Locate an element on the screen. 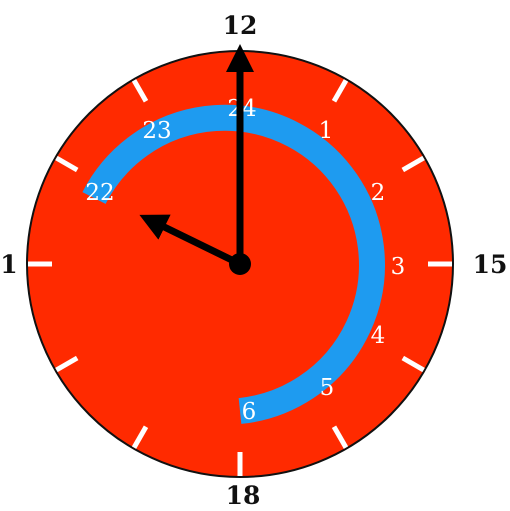  outer-label-bottom: 18 is located at coordinates (243, 495).